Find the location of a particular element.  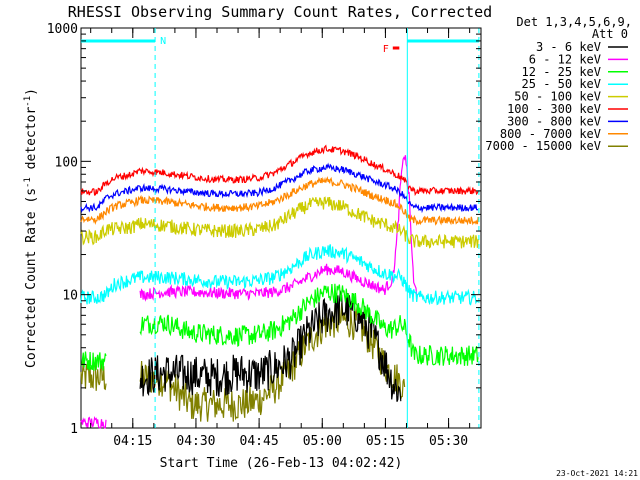

x-tick-label: 04:45 is located at coordinates (259, 441).